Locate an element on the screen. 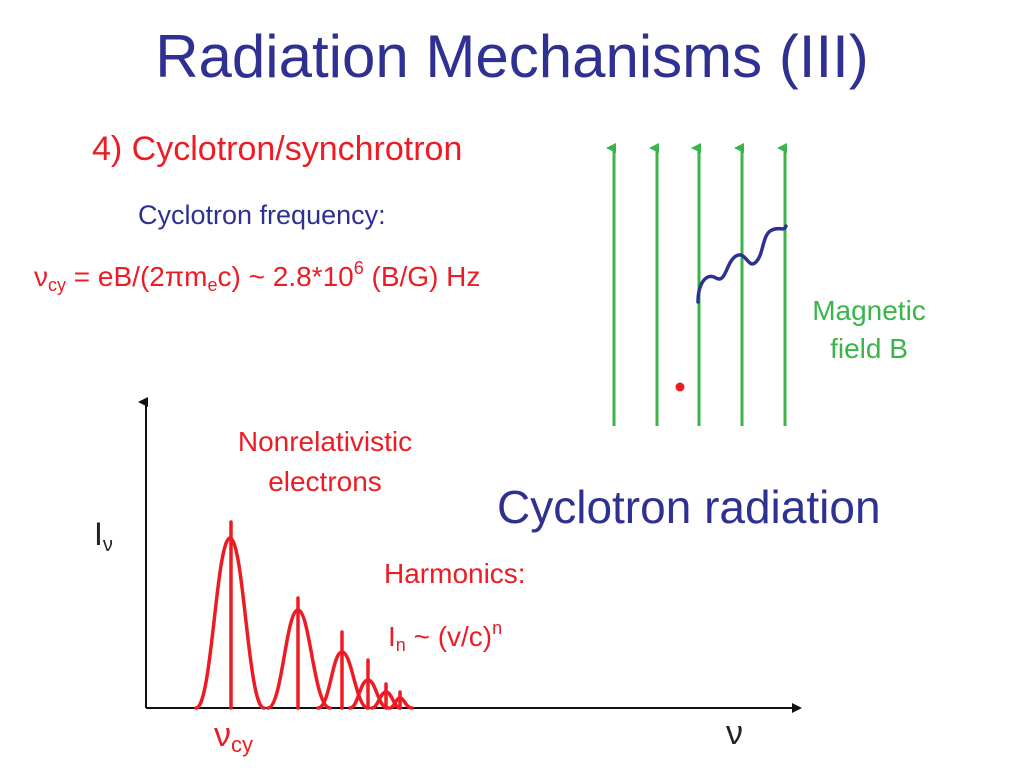 This screenshot has width=1024, height=768. section-heading: 4) Cyclotron/synchrotron is located at coordinates (277, 149).